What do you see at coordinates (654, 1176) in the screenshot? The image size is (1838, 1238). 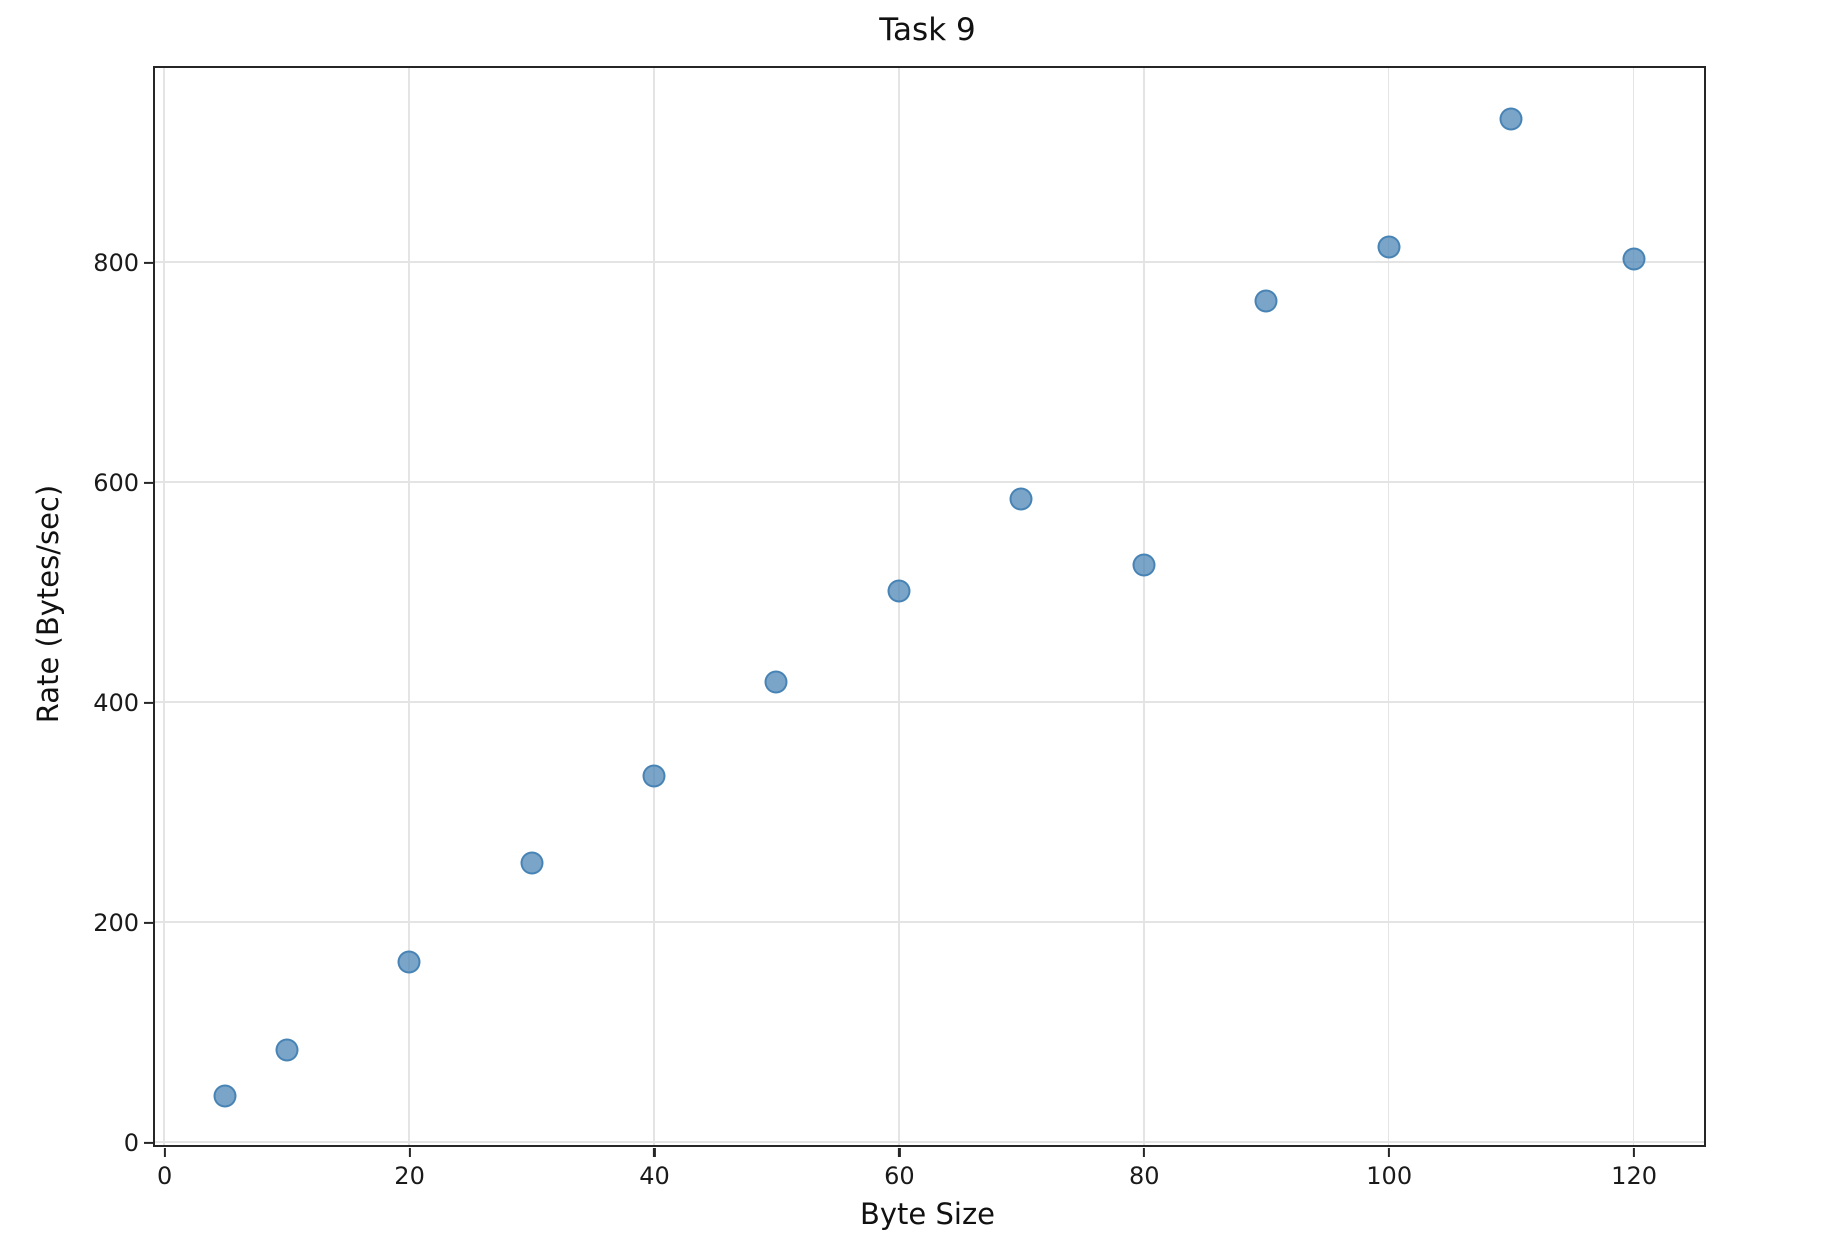 I see `x-tick-label: 40` at bounding box center [654, 1176].